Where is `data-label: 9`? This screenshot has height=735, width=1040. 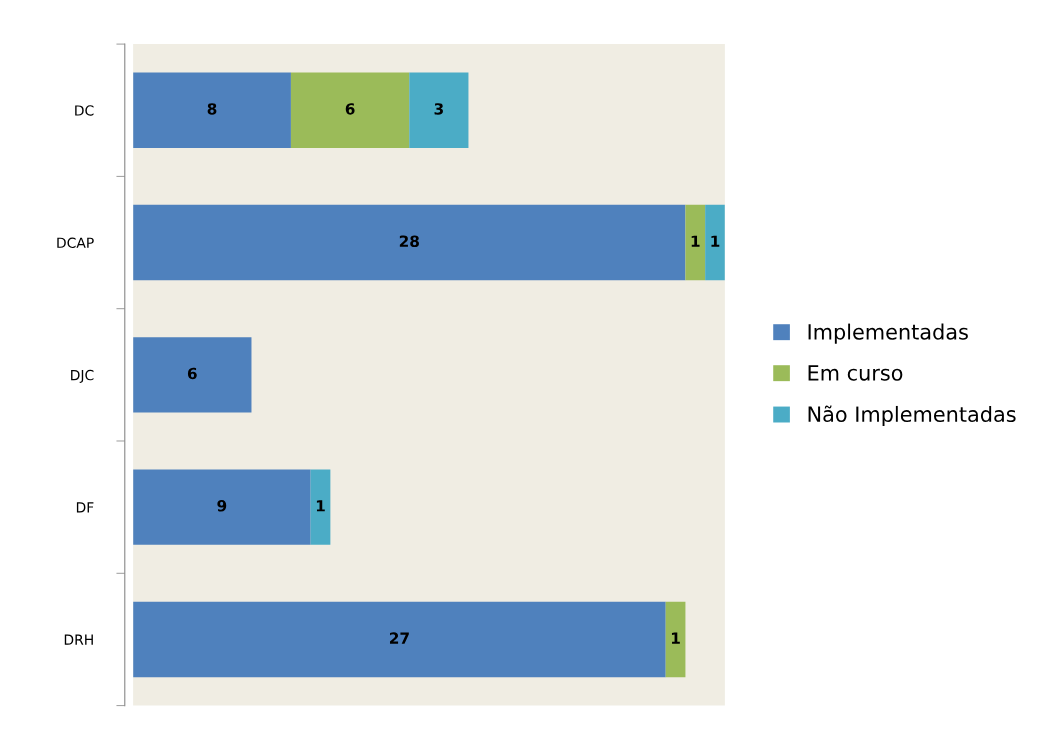 data-label: 9 is located at coordinates (222, 506).